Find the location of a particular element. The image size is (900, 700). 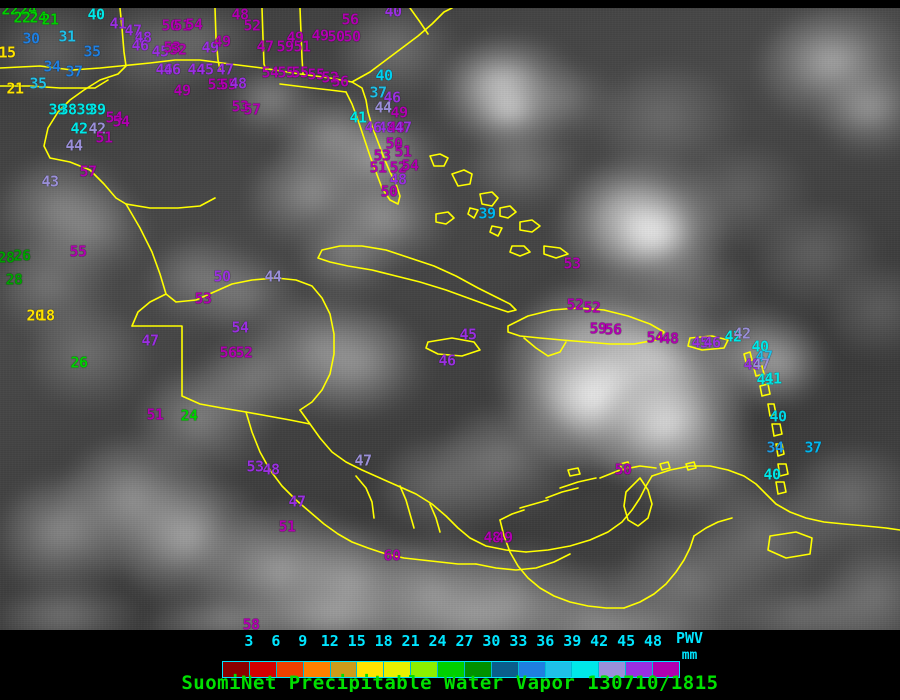

colorbar is located at coordinates (451, 669).